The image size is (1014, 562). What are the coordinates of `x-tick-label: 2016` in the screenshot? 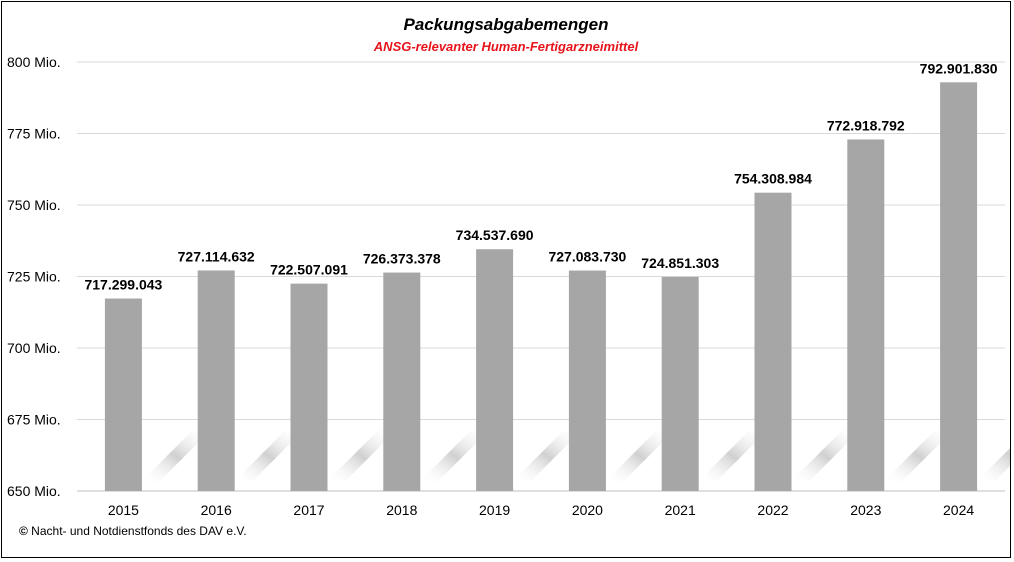 It's located at (216, 510).